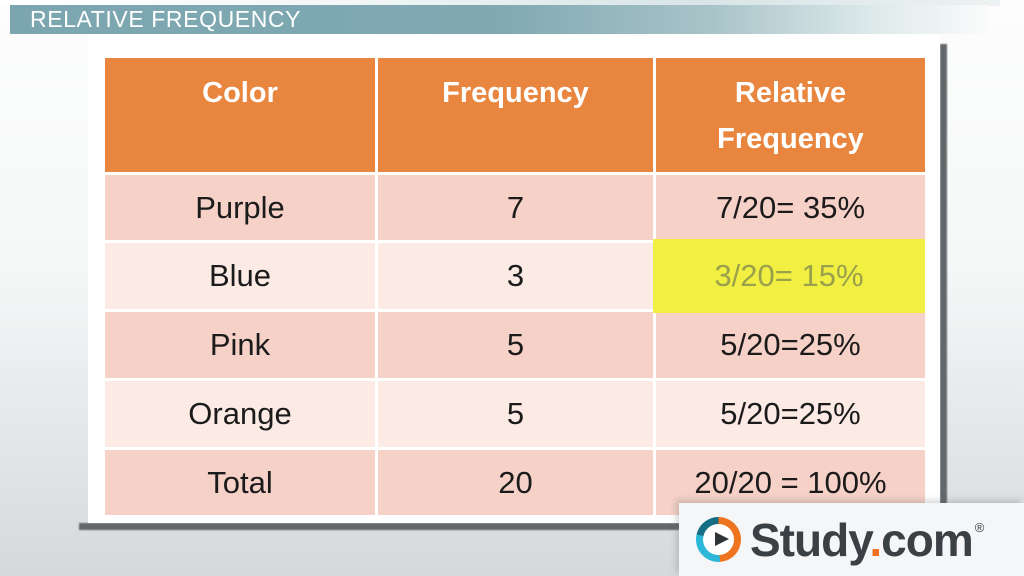 The image size is (1024, 576). What do you see at coordinates (240, 207) in the screenshot?
I see `cell-color-purple: Purple` at bounding box center [240, 207].